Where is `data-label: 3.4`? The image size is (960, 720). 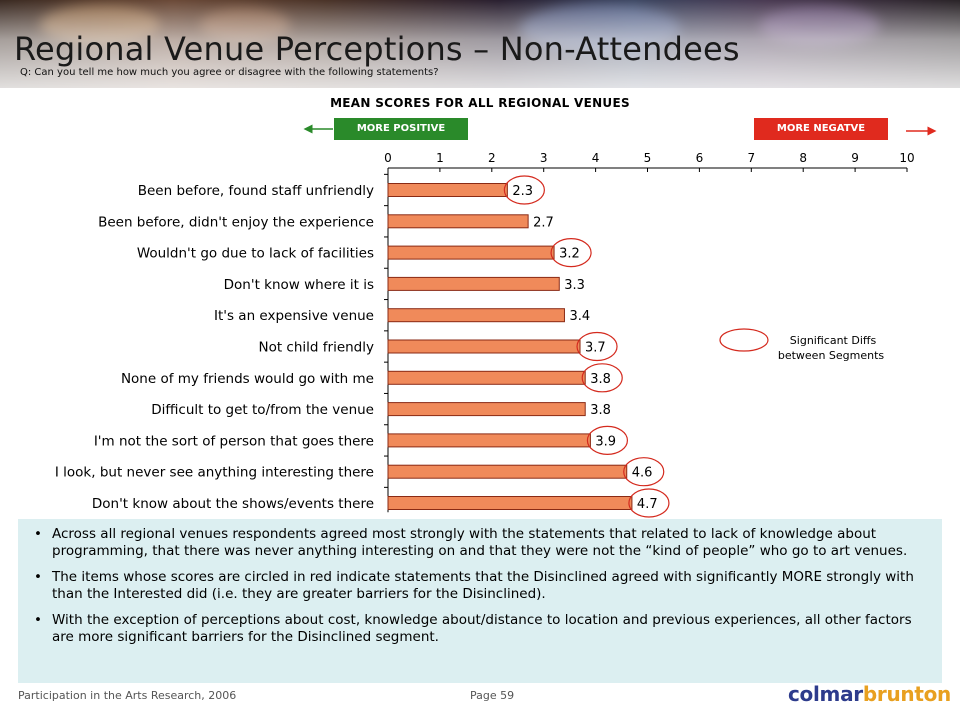 data-label: 3.4 is located at coordinates (579, 316).